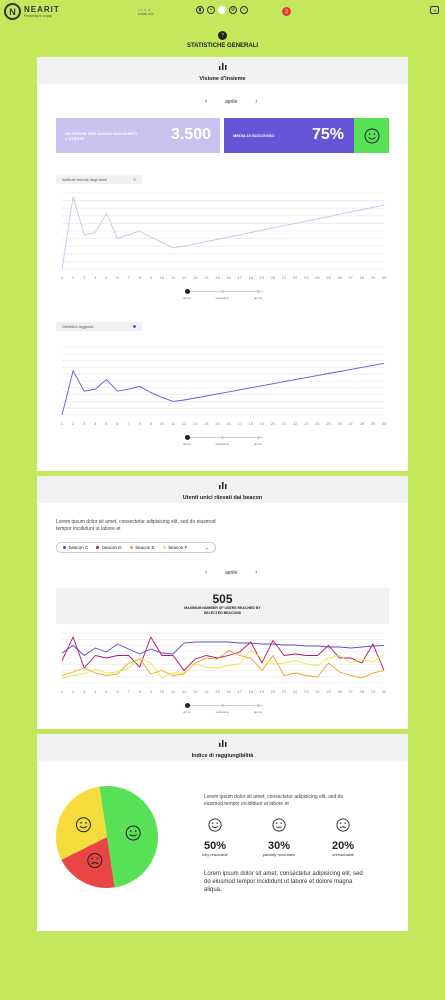  I want to click on x-tick-label: 18, so click(251, 691).